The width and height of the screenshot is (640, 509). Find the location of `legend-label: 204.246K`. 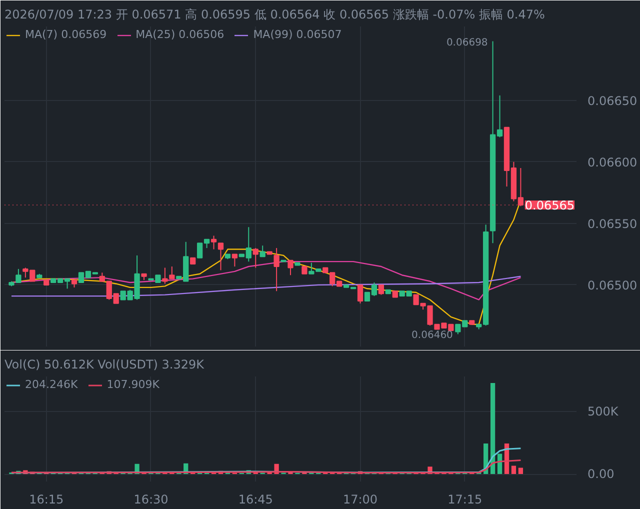

legend-label: 204.246K is located at coordinates (51, 384).